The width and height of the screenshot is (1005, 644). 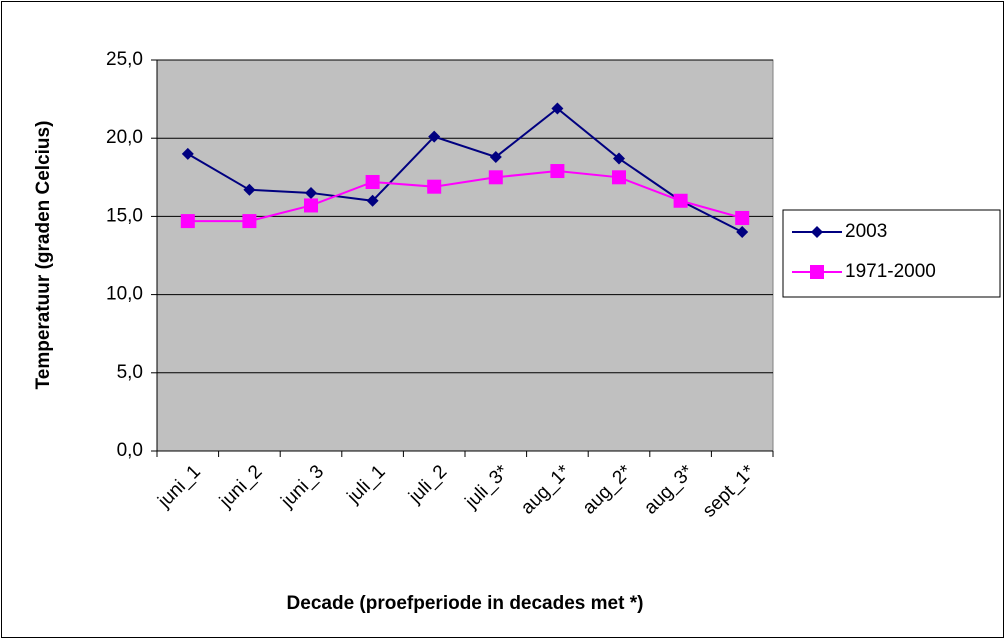 I want to click on legend, so click(x=891, y=253).